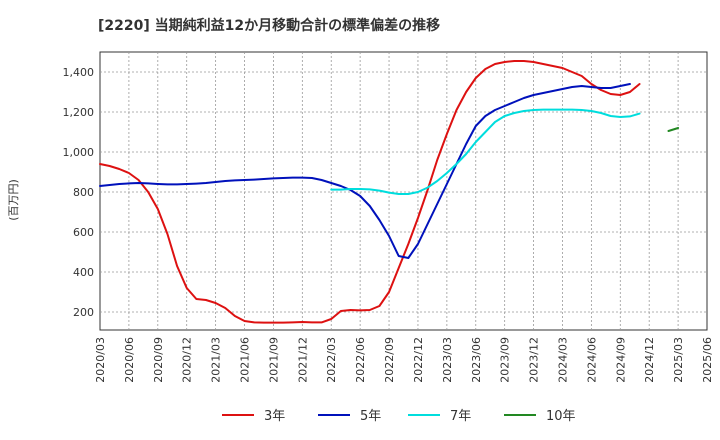  I want to click on y-tick-label: 1,200, so click(79, 112).